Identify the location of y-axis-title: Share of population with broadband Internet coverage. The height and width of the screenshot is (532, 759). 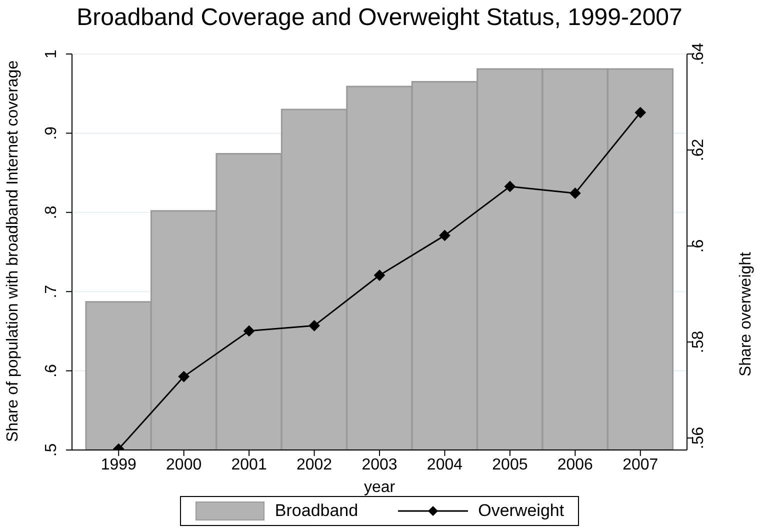
(13, 251).